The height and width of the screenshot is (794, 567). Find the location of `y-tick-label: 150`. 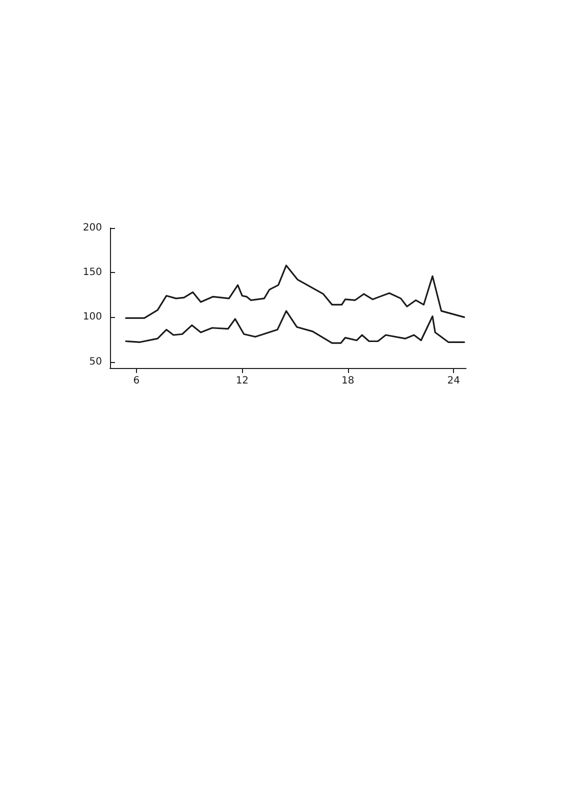

y-tick-label: 150 is located at coordinates (92, 272).